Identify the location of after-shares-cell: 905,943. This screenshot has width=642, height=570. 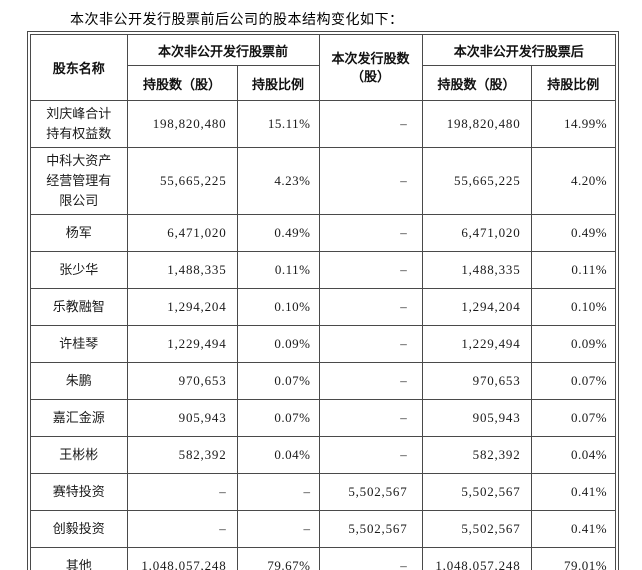
(477, 418).